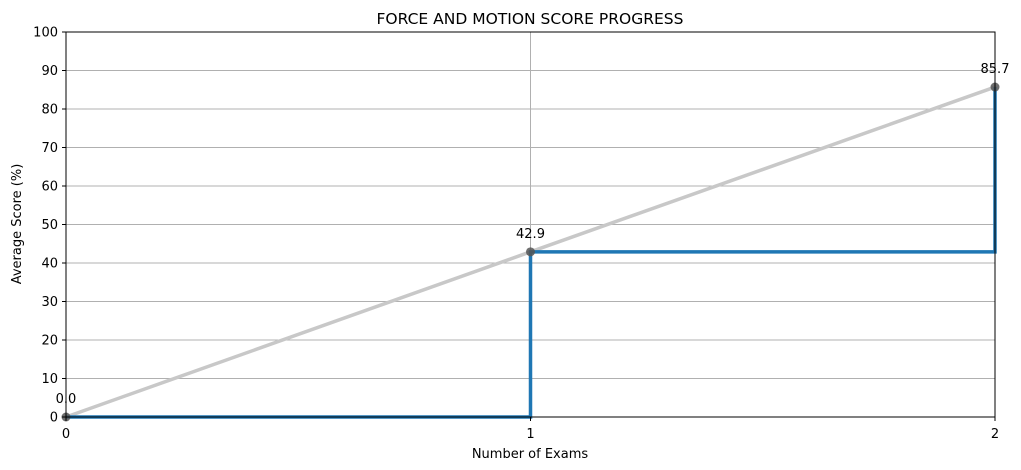 Image resolution: width=1021 pixels, height=470 pixels. I want to click on y-tick-label: 40, so click(49, 264).